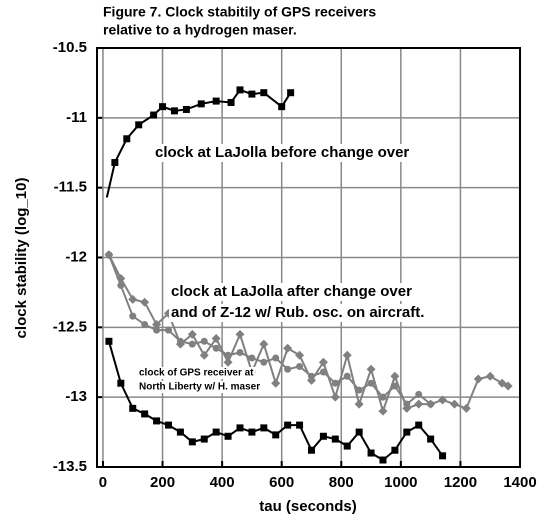 Image resolution: width=542 pixels, height=518 pixels. What do you see at coordinates (76, 117) in the screenshot?
I see `y-tick-label: -11` at bounding box center [76, 117].